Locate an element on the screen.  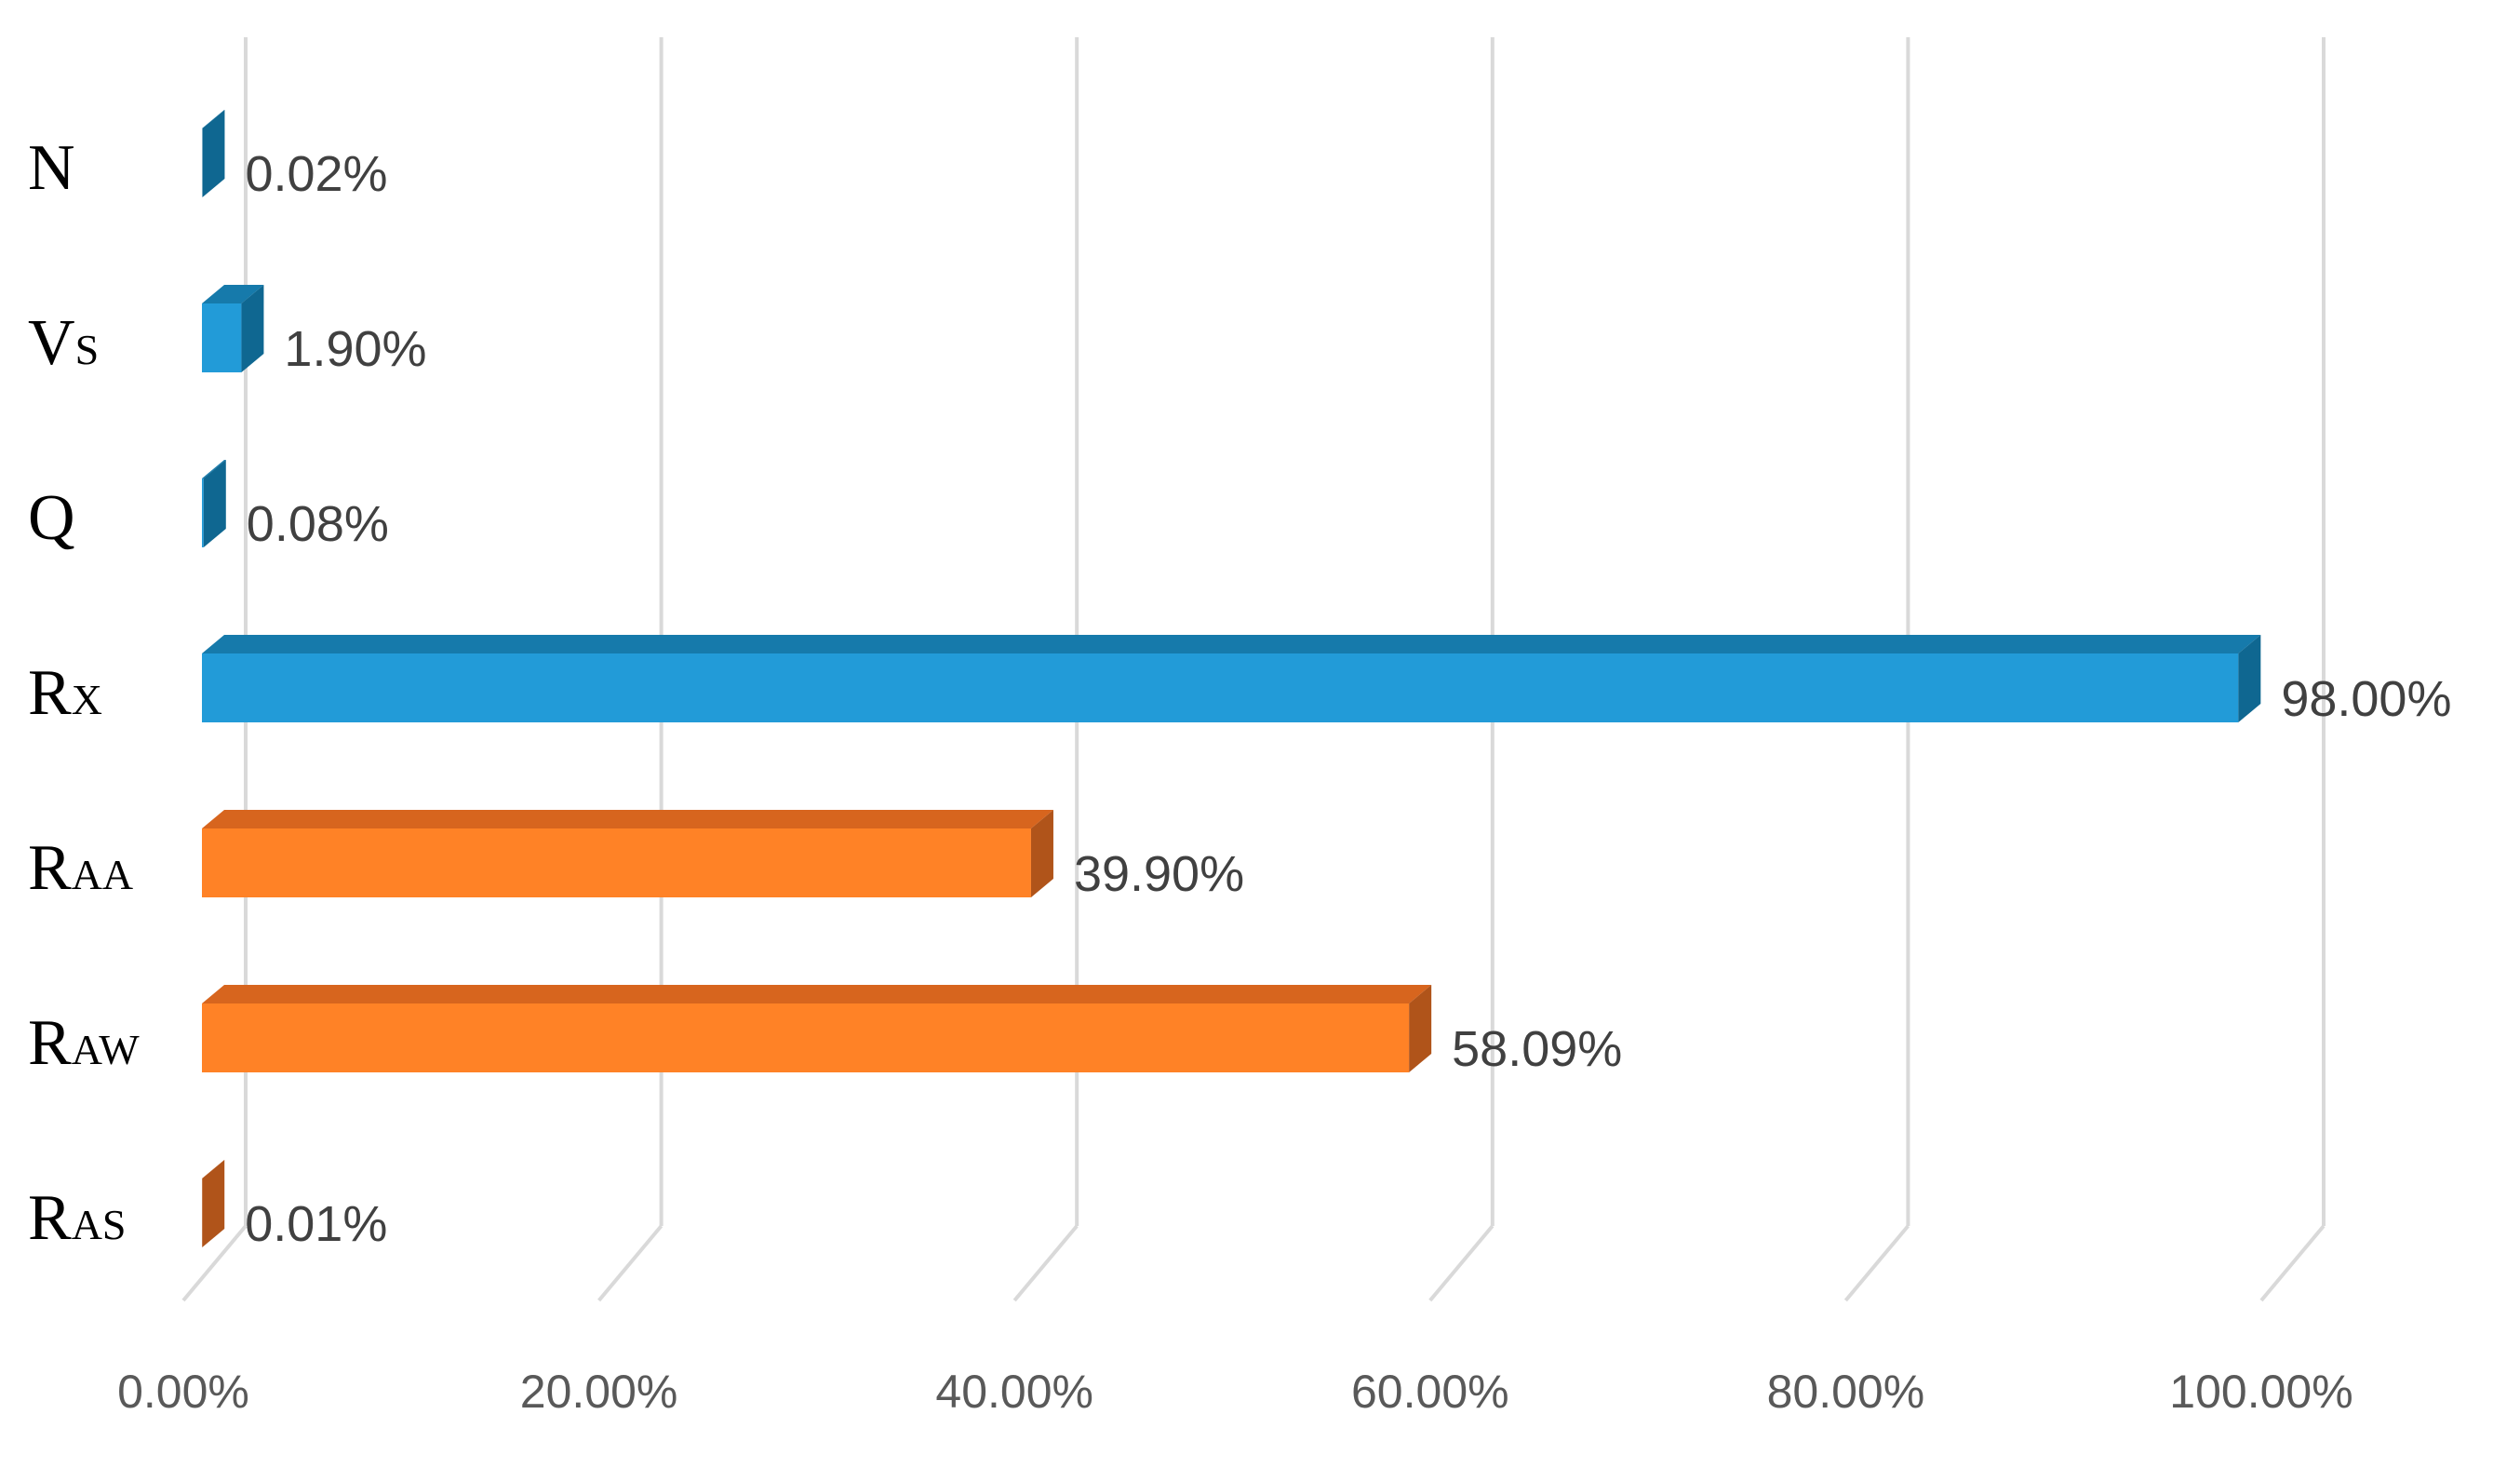
category-label: N is located at coordinates (51, 168).